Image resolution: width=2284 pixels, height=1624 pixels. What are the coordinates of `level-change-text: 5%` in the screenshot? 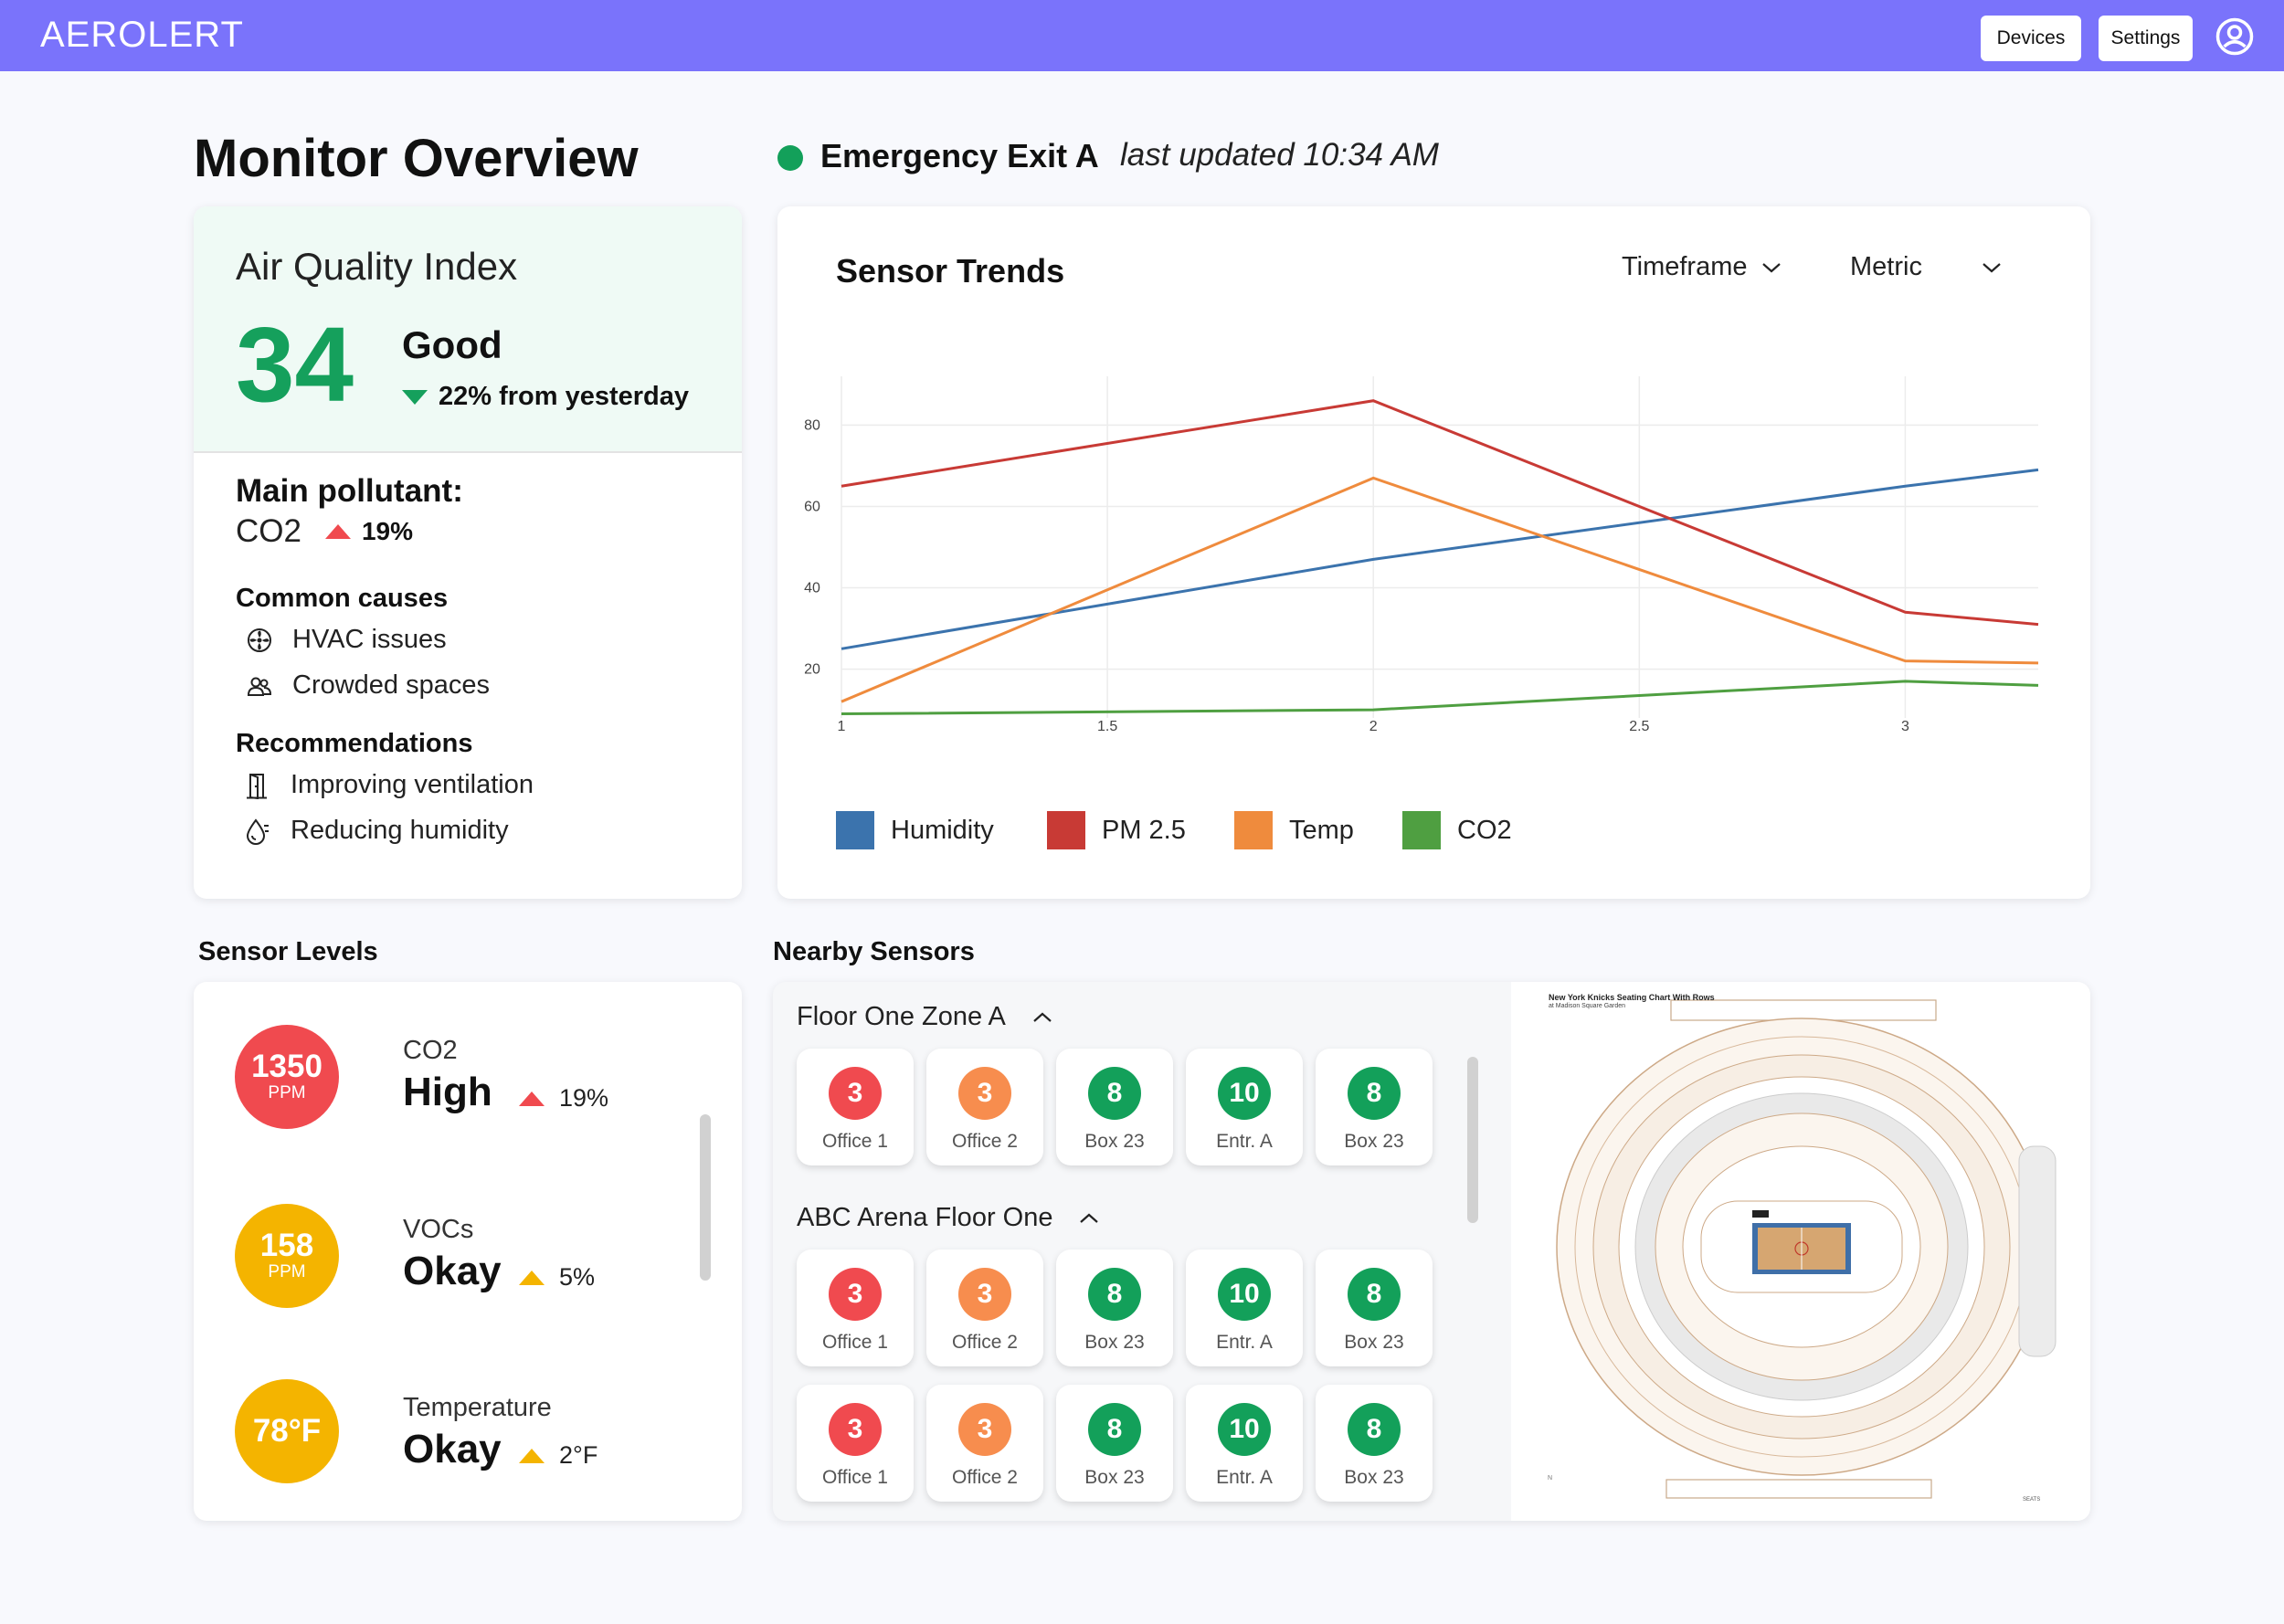 It's located at (577, 1277).